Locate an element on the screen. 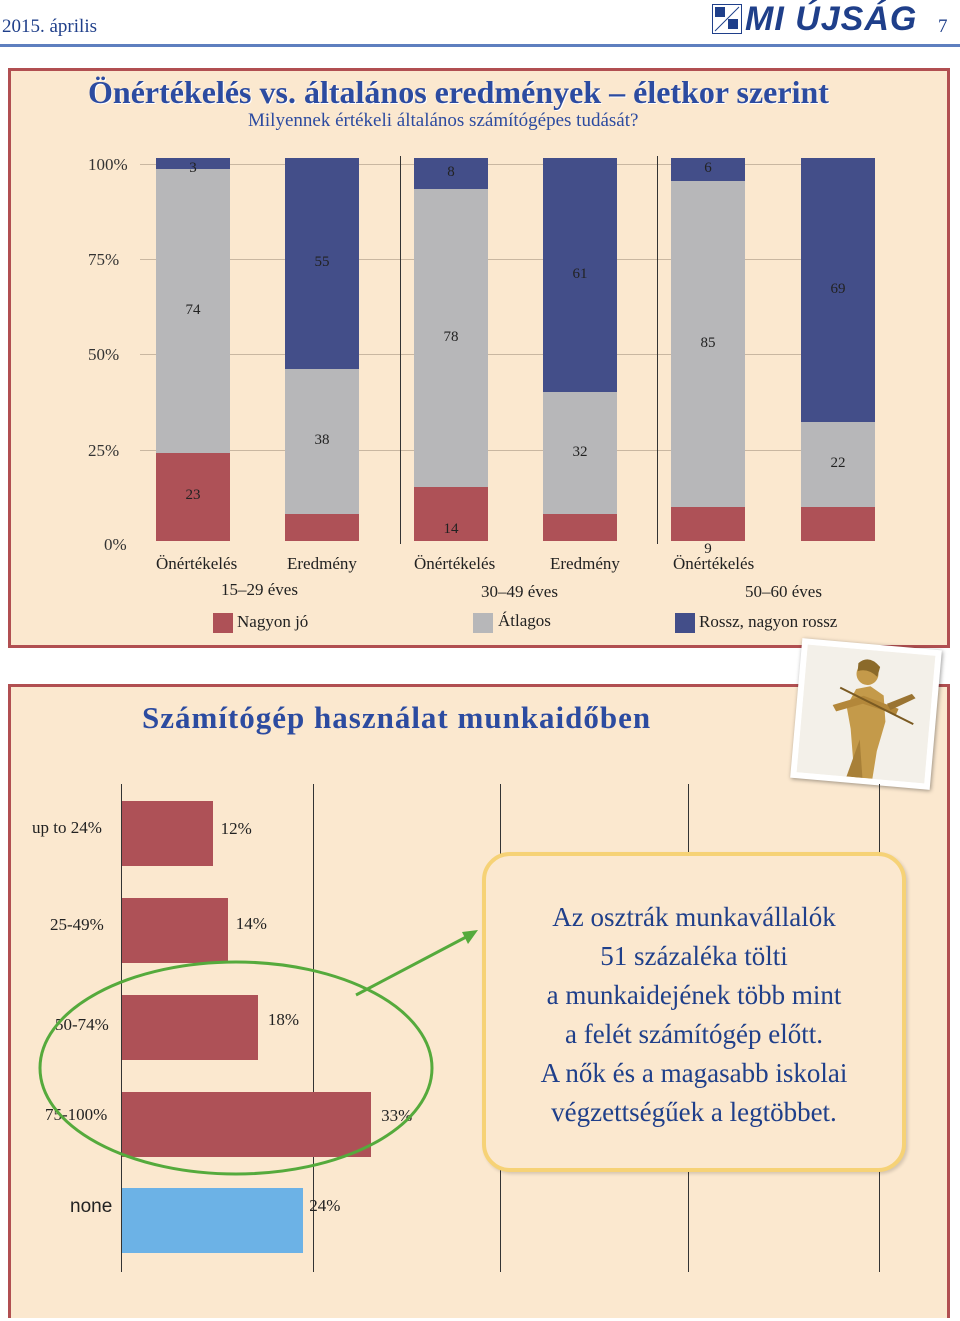 This screenshot has width=960, height=1321. bar-4-segment-poor is located at coordinates (580, 275).